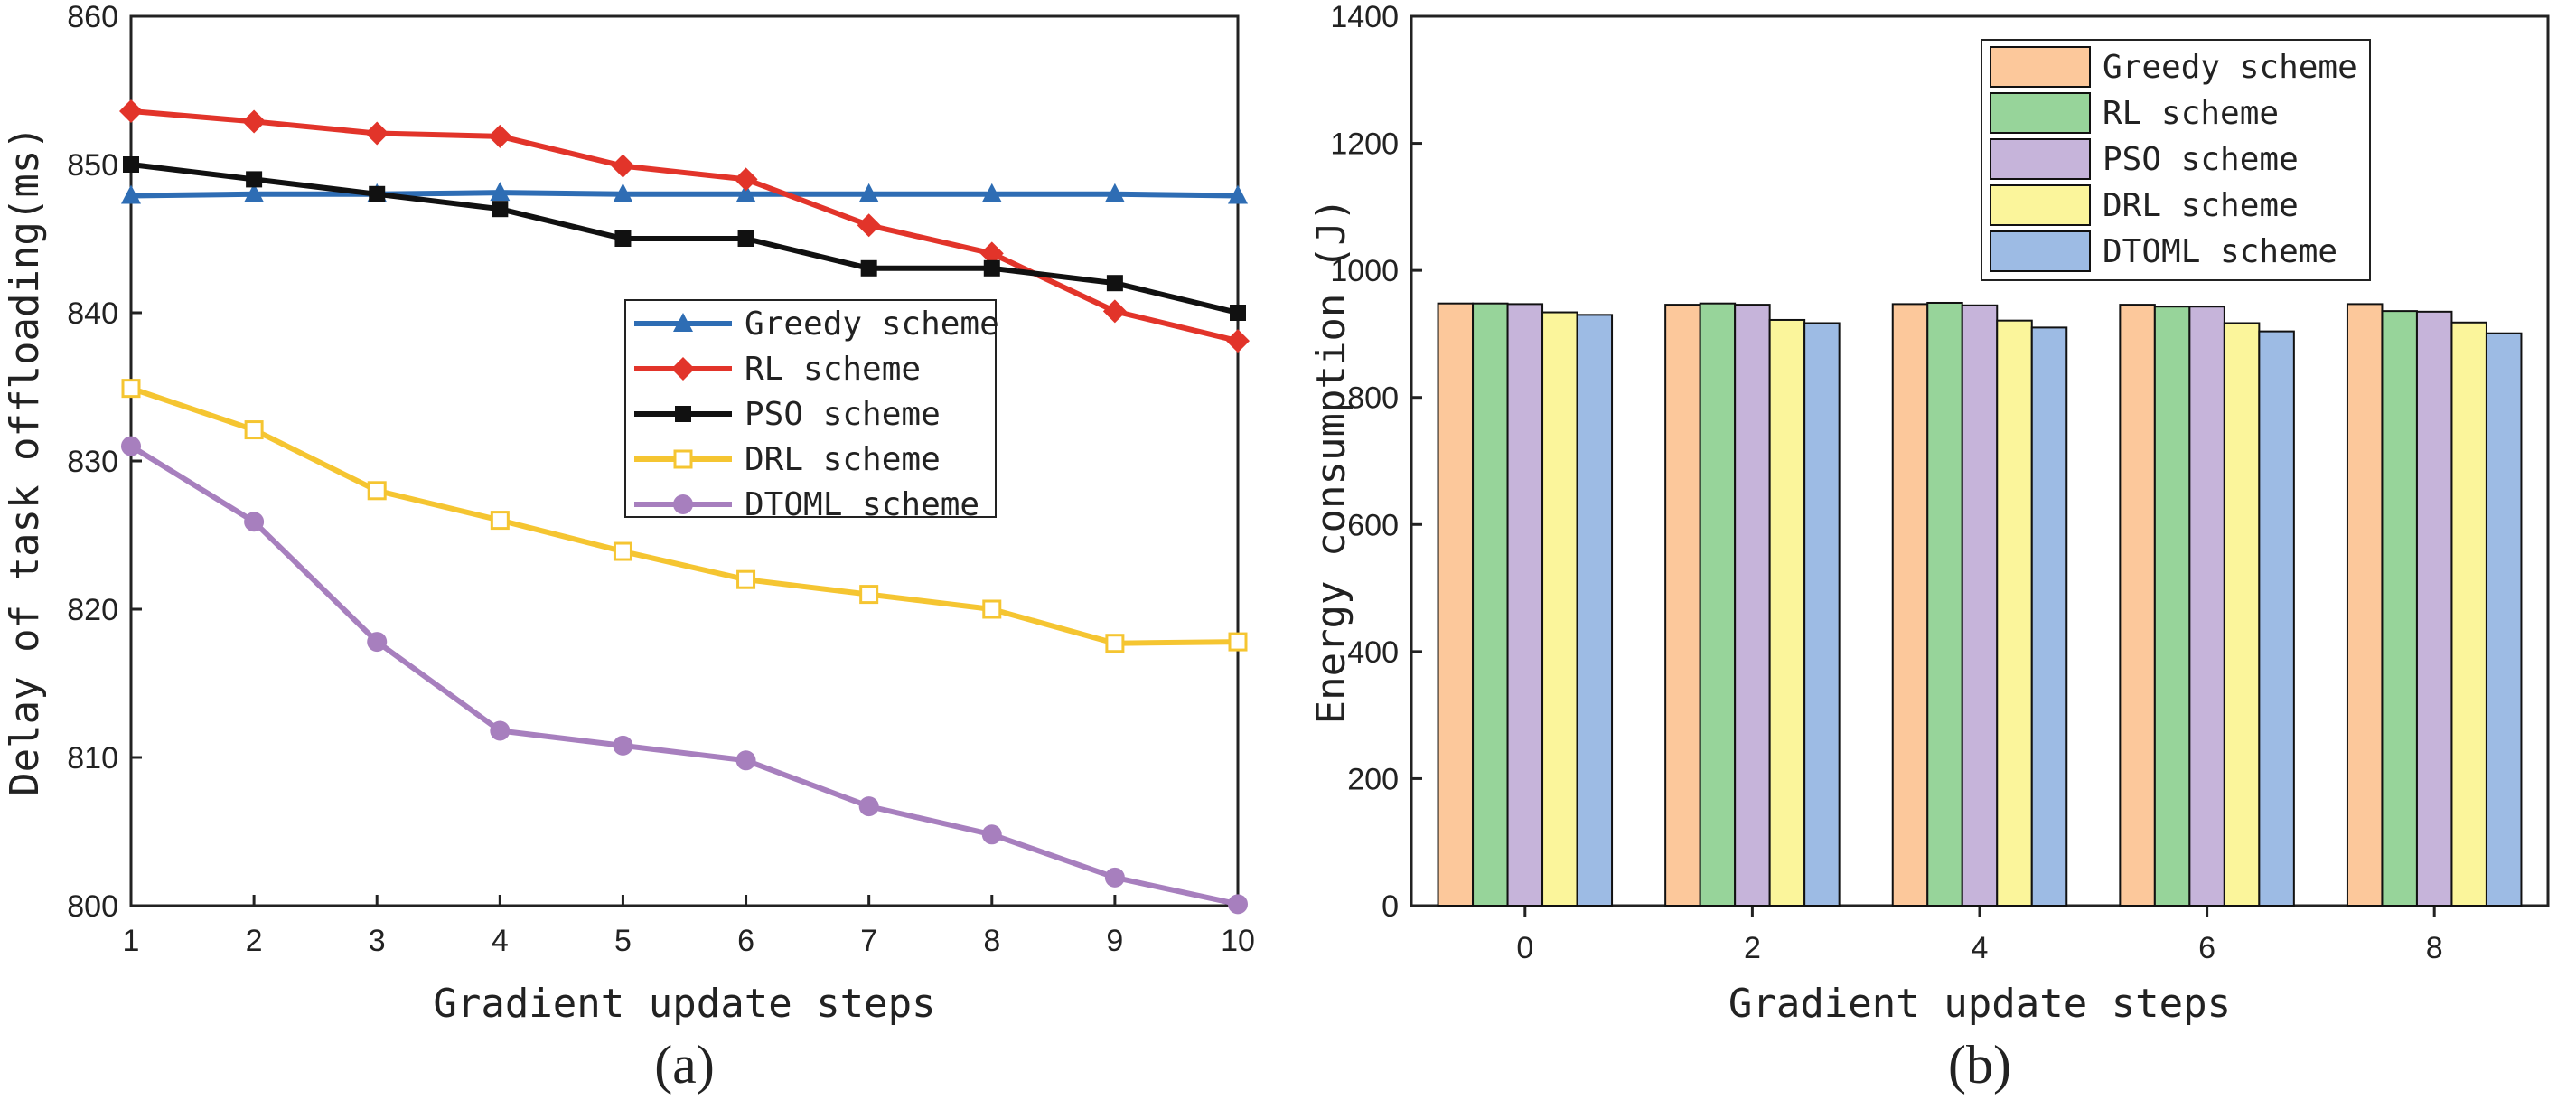  I want to click on y-tick-label: 200, so click(1373, 779).